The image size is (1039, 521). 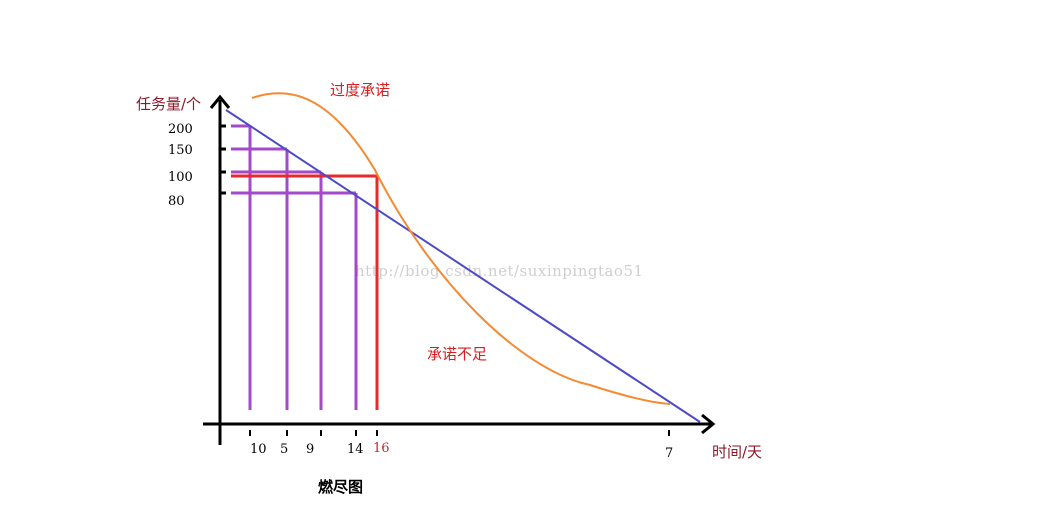 I want to click on x-tick-label: 7, so click(x=669, y=453).